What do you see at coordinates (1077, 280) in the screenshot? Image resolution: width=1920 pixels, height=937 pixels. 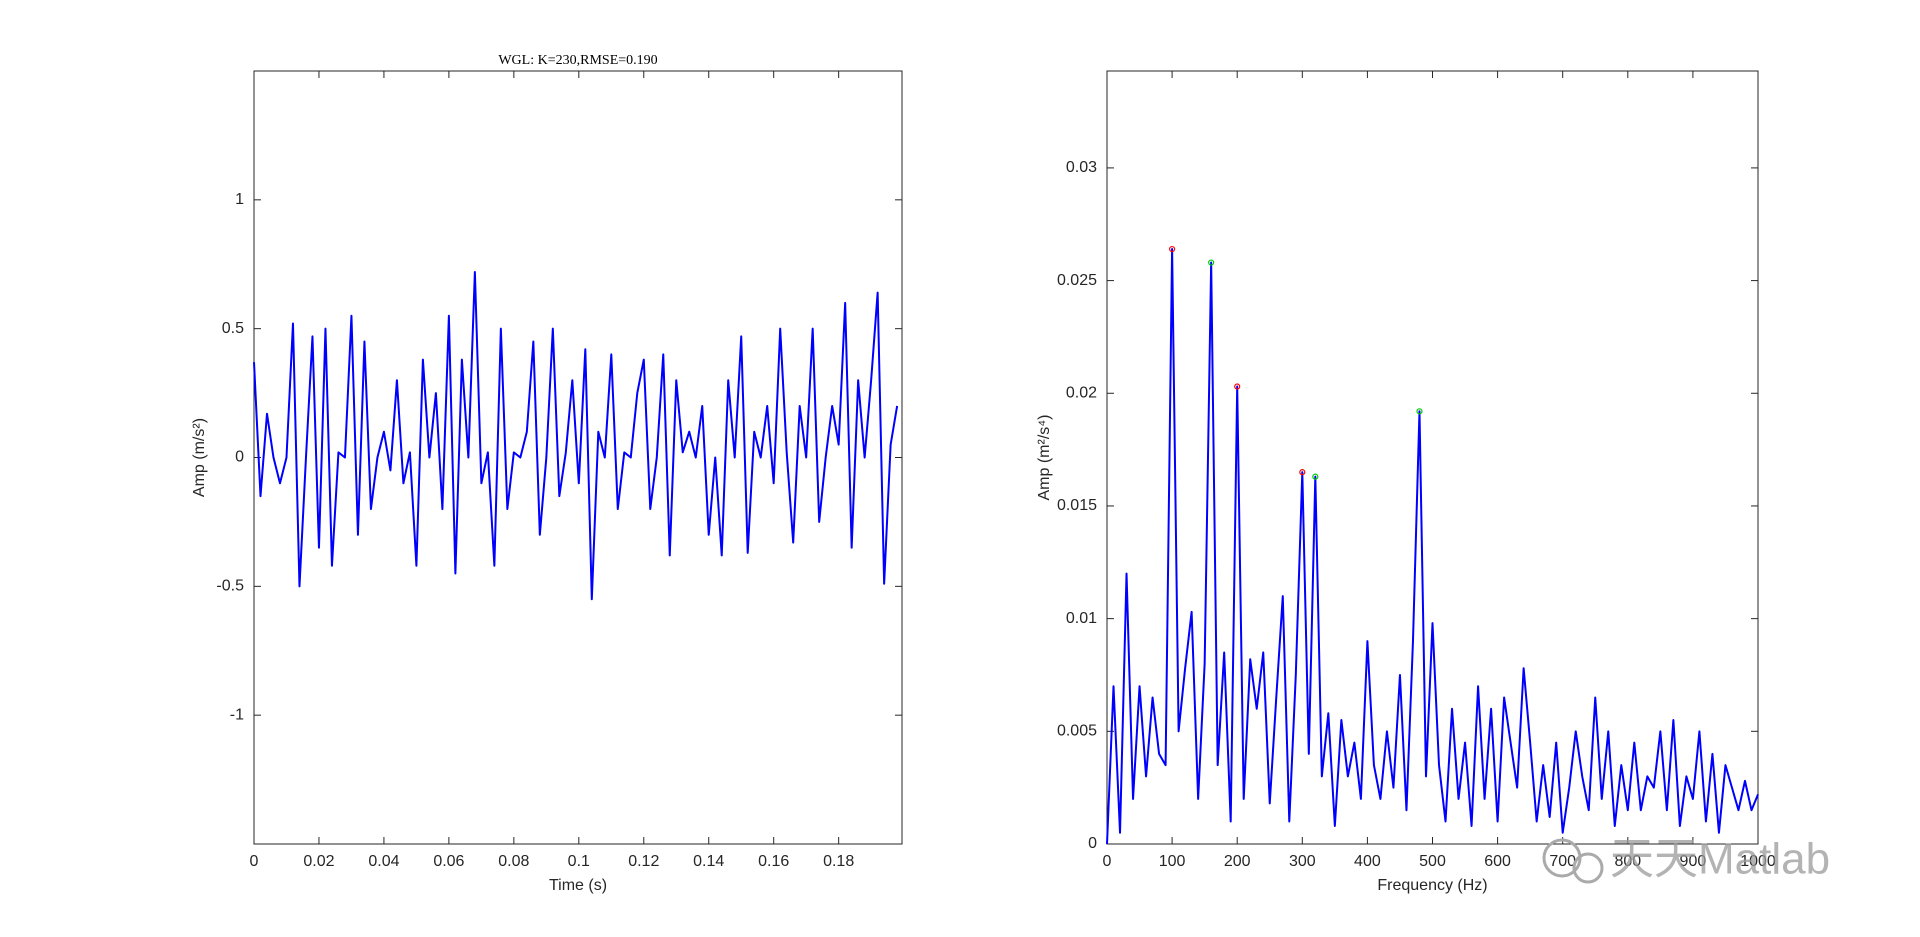 I see `y-tick-label: 0.025` at bounding box center [1077, 280].